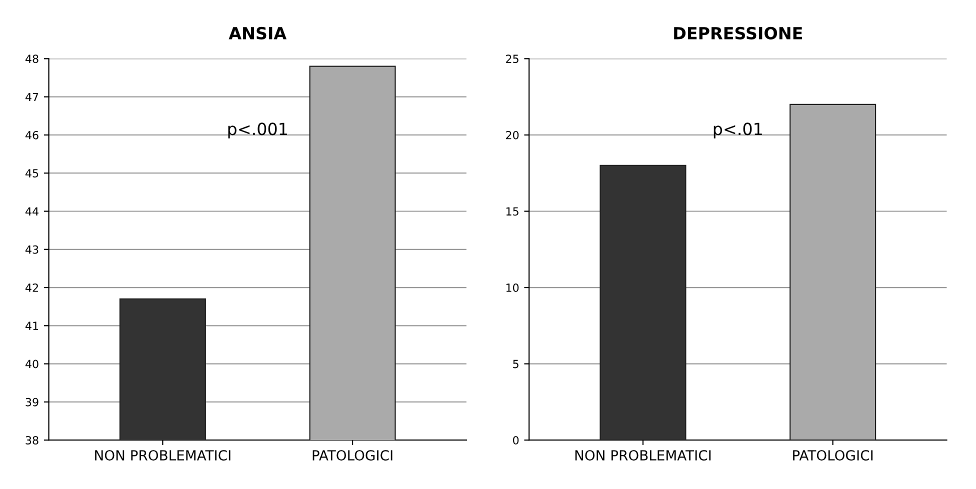 The image size is (976, 489). I want to click on chart-title: ANSIA, so click(257, 33).